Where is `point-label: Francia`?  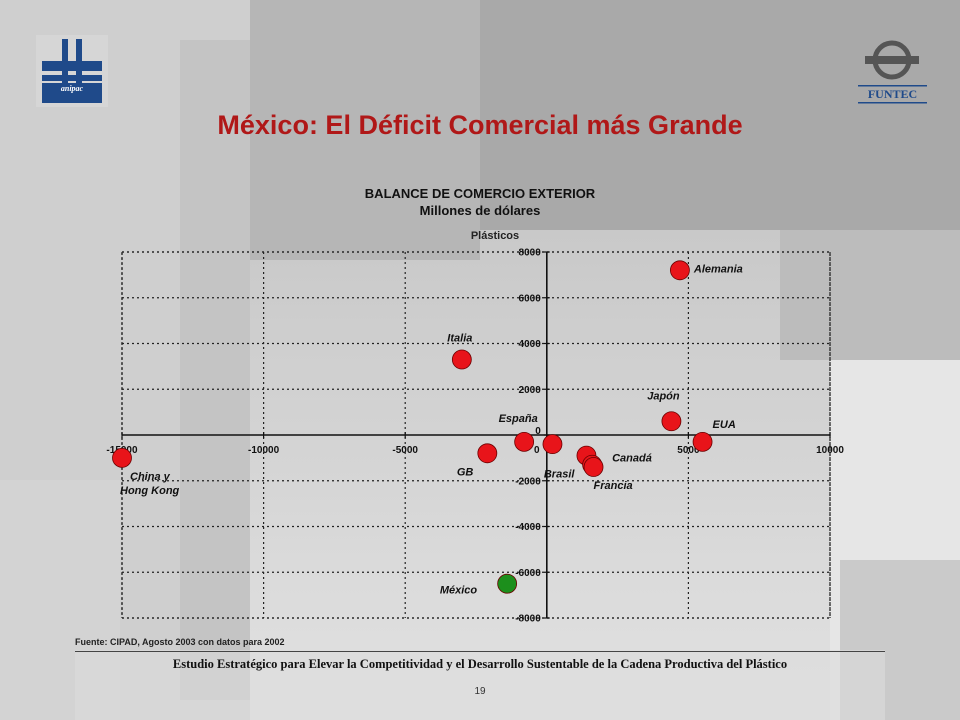
point-label: Francia is located at coordinates (613, 486).